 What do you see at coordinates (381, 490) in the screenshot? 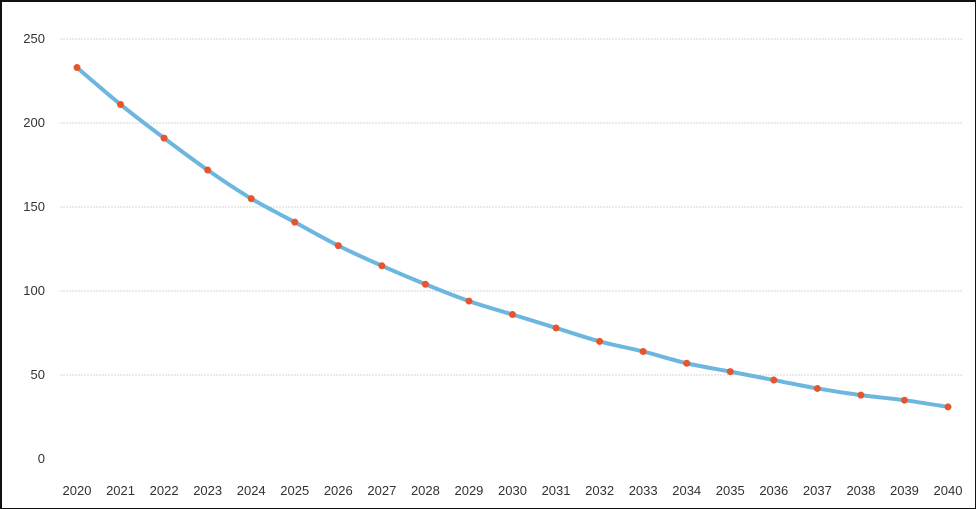
I see `x-tick-label: 2027` at bounding box center [381, 490].